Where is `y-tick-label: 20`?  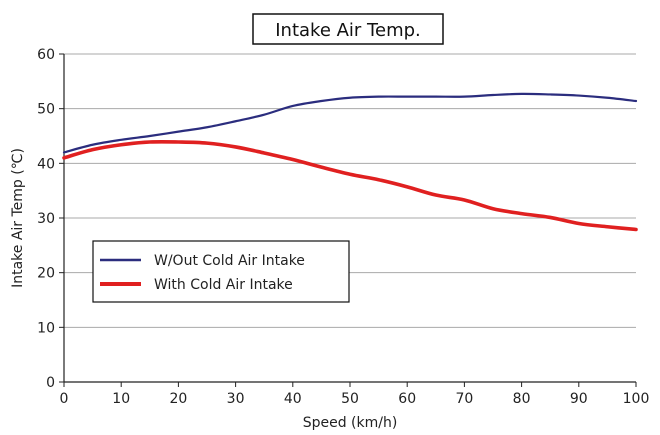
y-tick-label: 20 is located at coordinates (46, 274).